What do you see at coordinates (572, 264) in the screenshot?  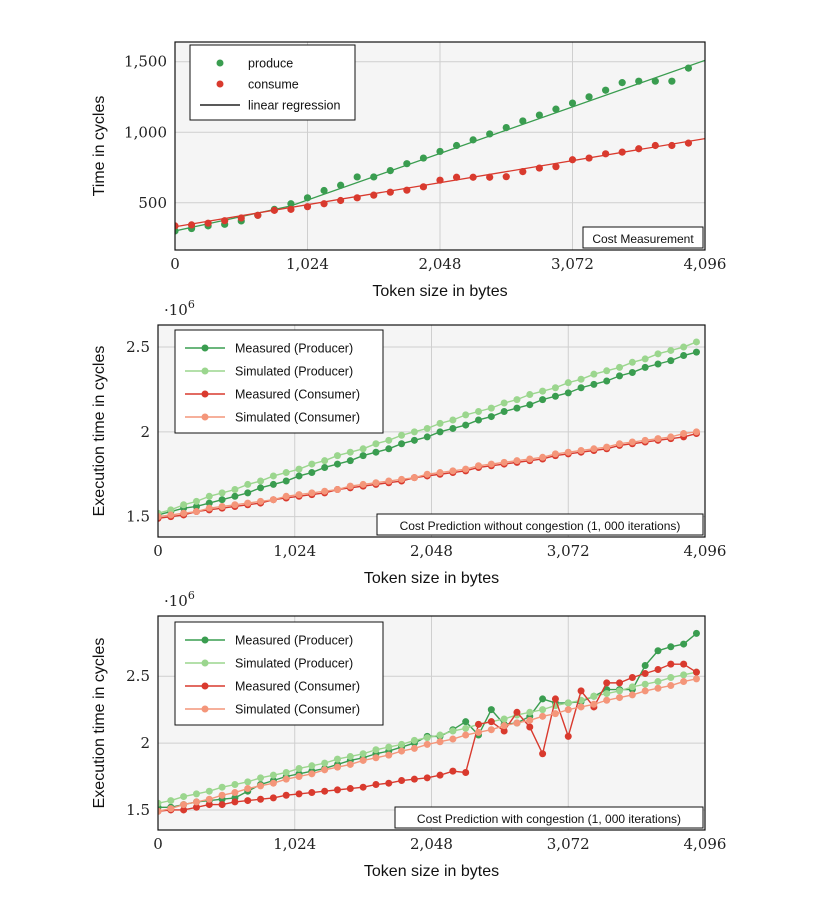 I see `x-tick-label: 3,072` at bounding box center [572, 264].